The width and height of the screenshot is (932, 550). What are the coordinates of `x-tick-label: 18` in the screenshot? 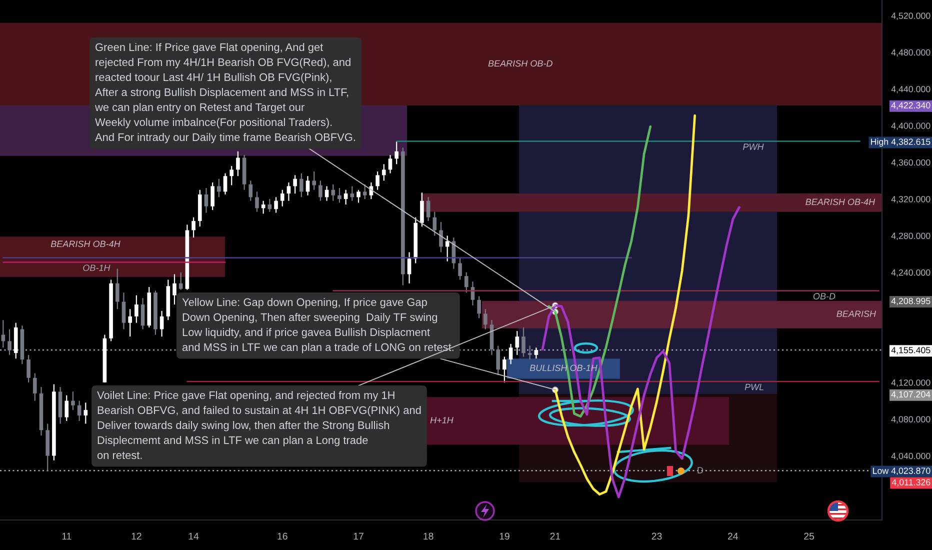 It's located at (429, 536).